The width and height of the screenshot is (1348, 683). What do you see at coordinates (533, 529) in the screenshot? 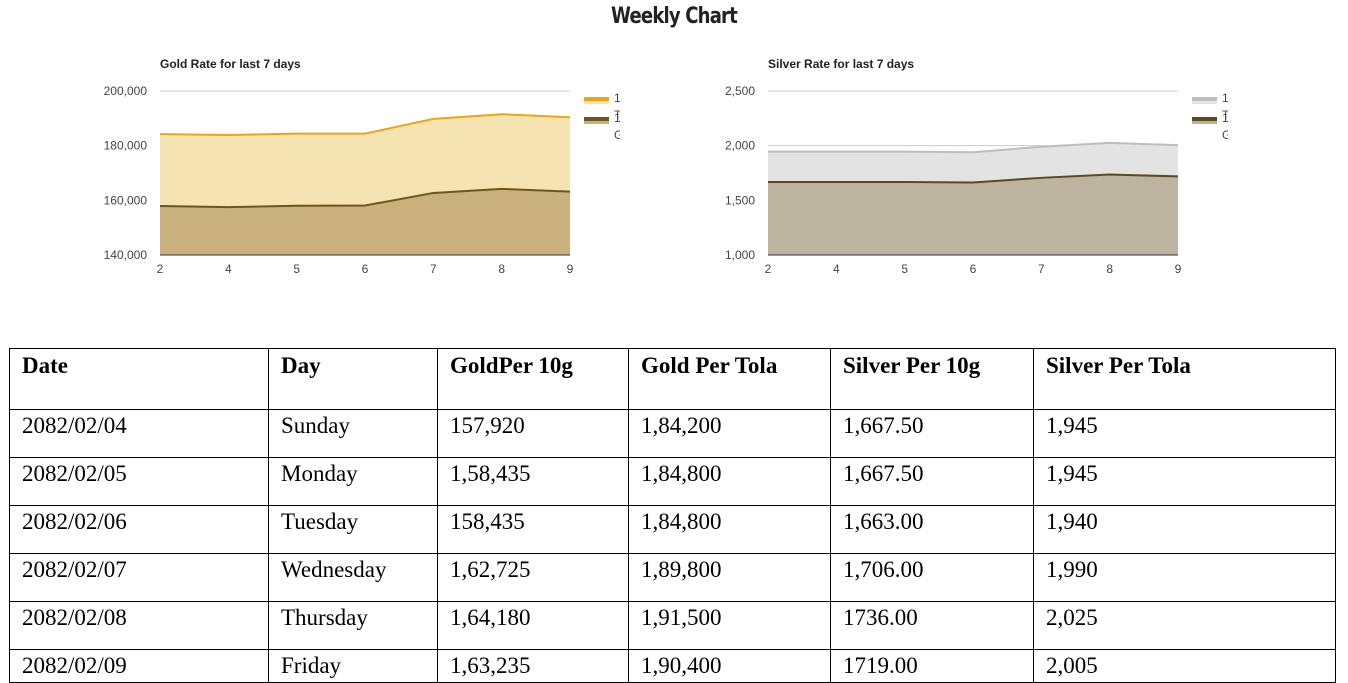
I see `cell-gold-per-10g: 158,435` at bounding box center [533, 529].